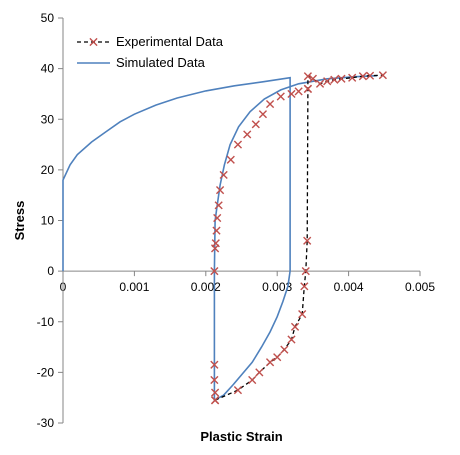 The height and width of the screenshot is (455, 460). Describe the element at coordinates (50, 271) in the screenshot. I see `y-tick-label: 0` at that location.